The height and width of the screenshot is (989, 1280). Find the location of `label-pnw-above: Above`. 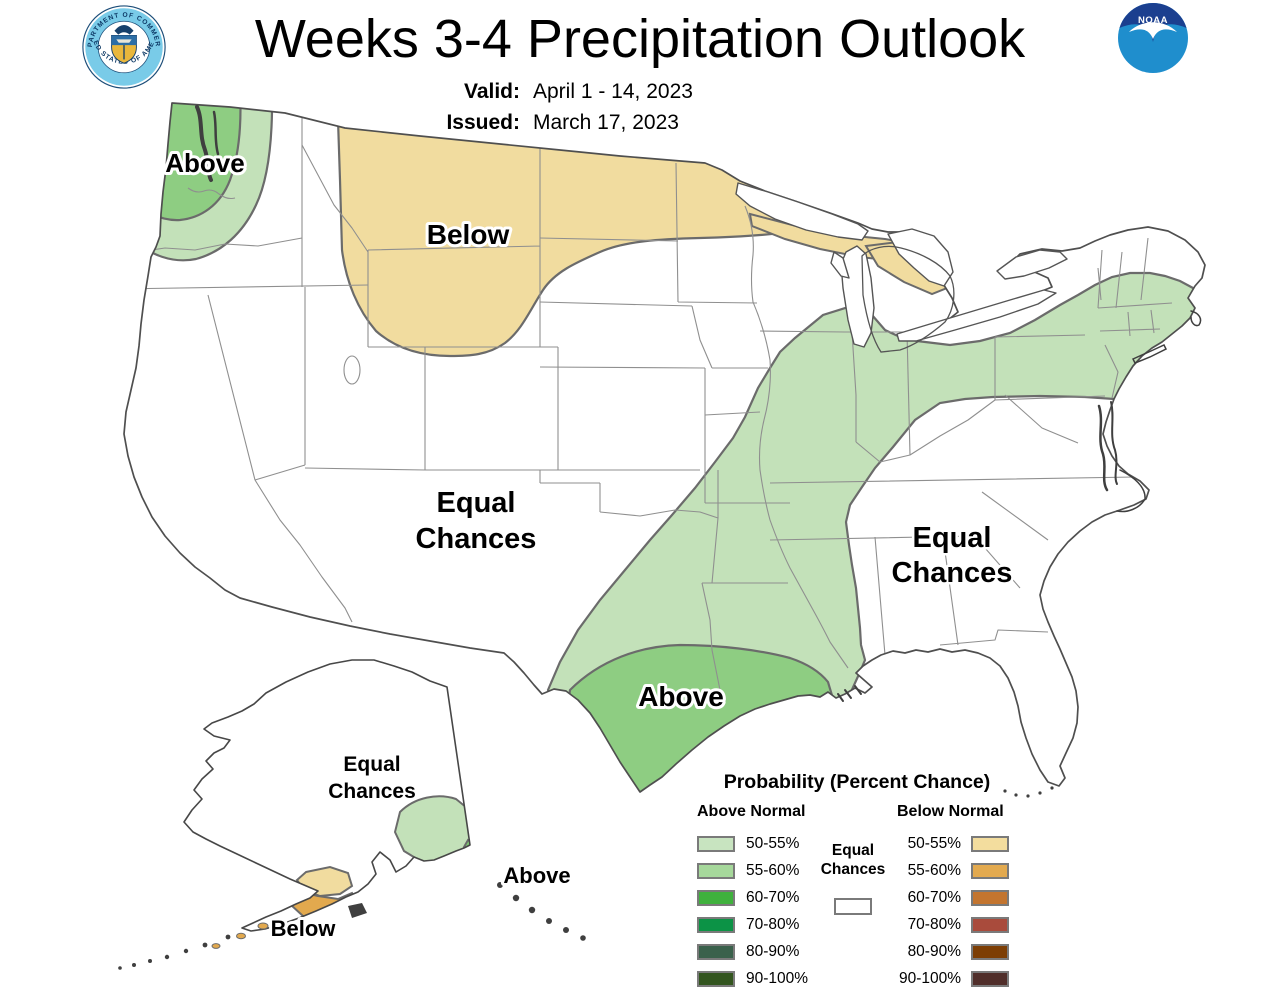

label-pnw-above: Above is located at coordinates (204, 163).